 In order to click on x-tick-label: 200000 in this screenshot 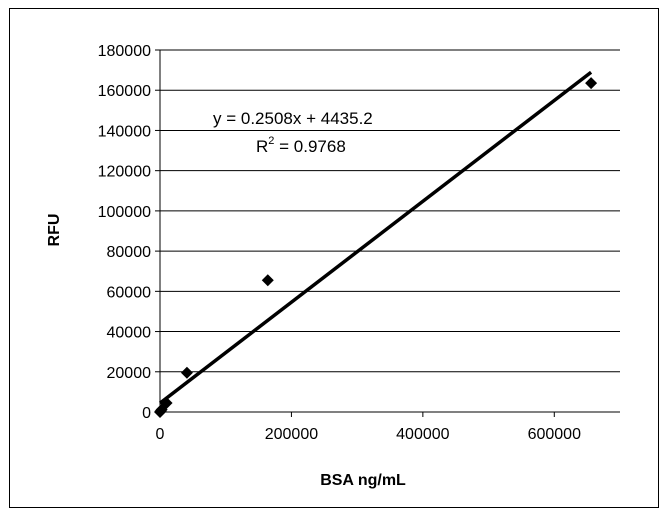, I will do `click(291, 434)`.